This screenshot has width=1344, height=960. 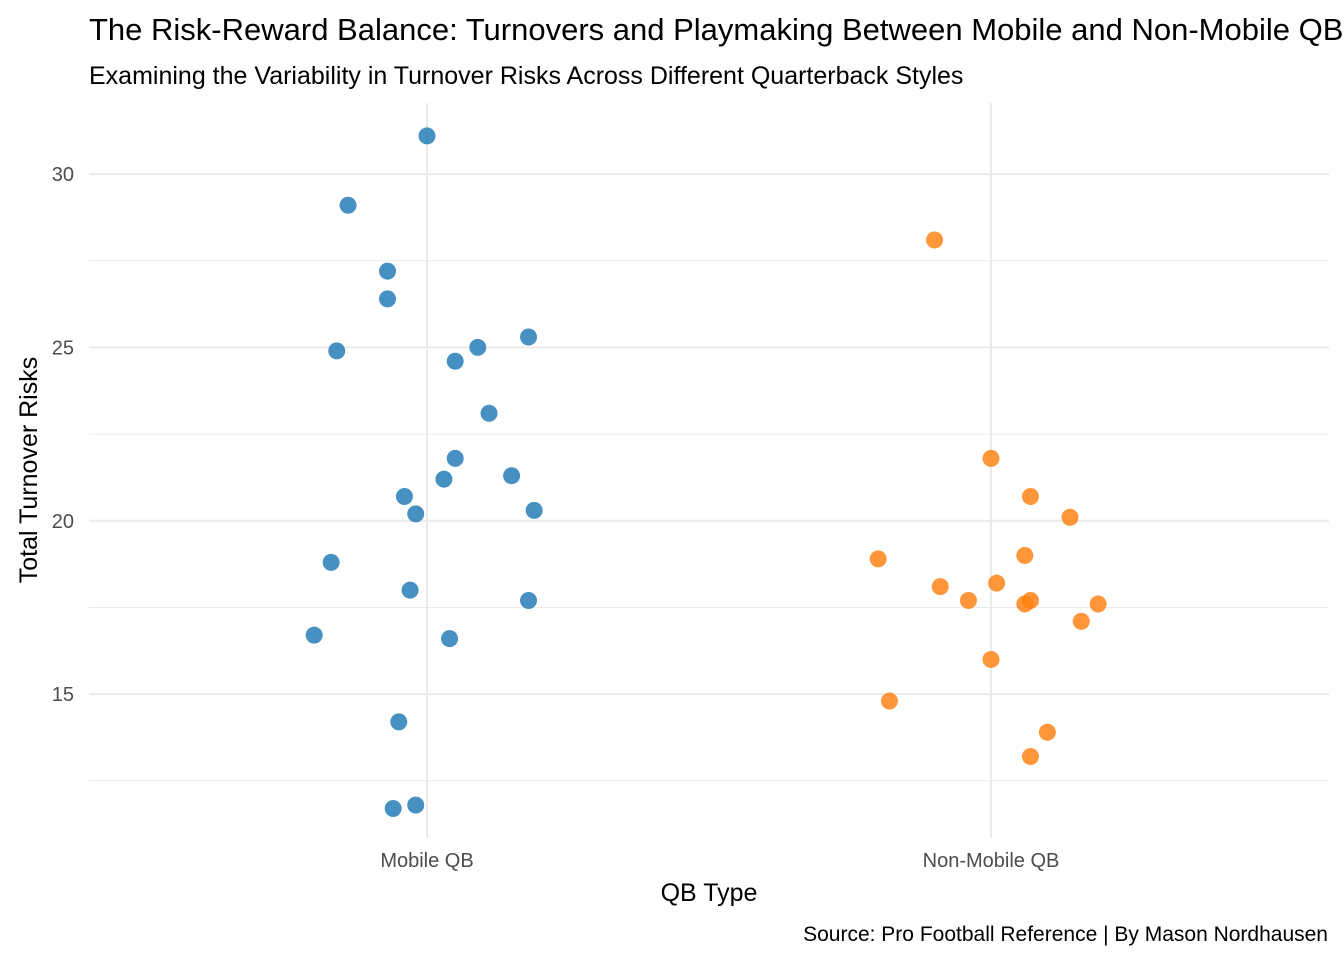 What do you see at coordinates (63, 435) in the screenshot?
I see `y-axis-ticks: 15 20 25 30` at bounding box center [63, 435].